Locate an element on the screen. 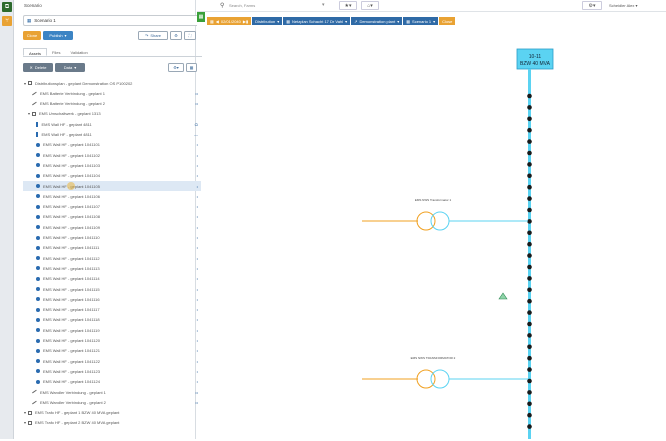 The width and height of the screenshot is (666, 441). tree-row: EMS Wall HF - geplant 1041105• is located at coordinates (112, 186).